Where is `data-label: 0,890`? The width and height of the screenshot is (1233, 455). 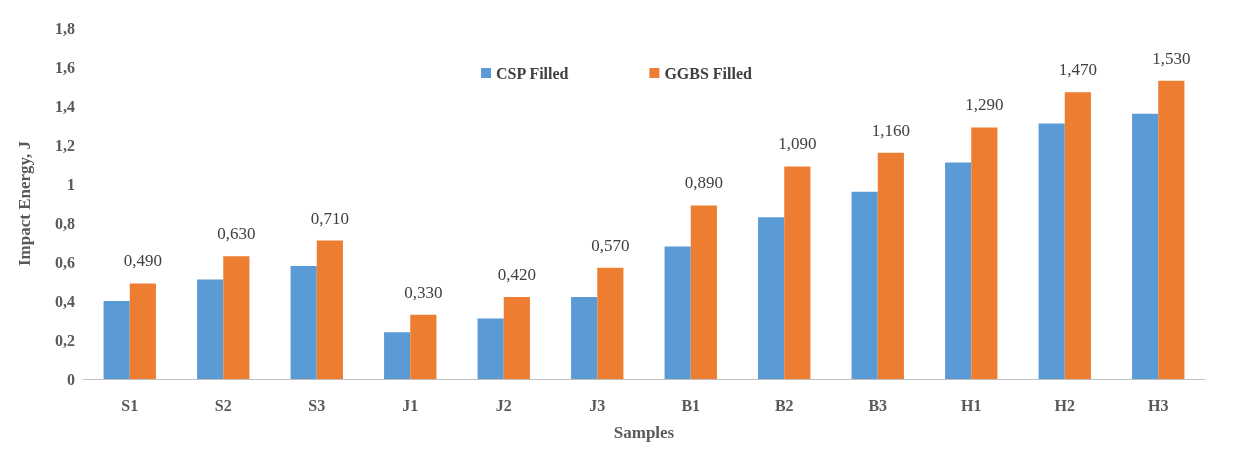
data-label: 0,890 is located at coordinates (703, 183).